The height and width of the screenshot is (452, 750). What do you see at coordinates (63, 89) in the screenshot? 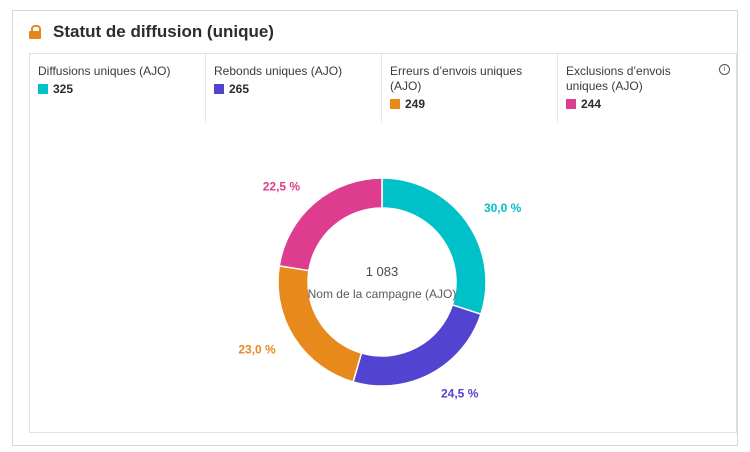
I see `metric-value: 325` at bounding box center [63, 89].